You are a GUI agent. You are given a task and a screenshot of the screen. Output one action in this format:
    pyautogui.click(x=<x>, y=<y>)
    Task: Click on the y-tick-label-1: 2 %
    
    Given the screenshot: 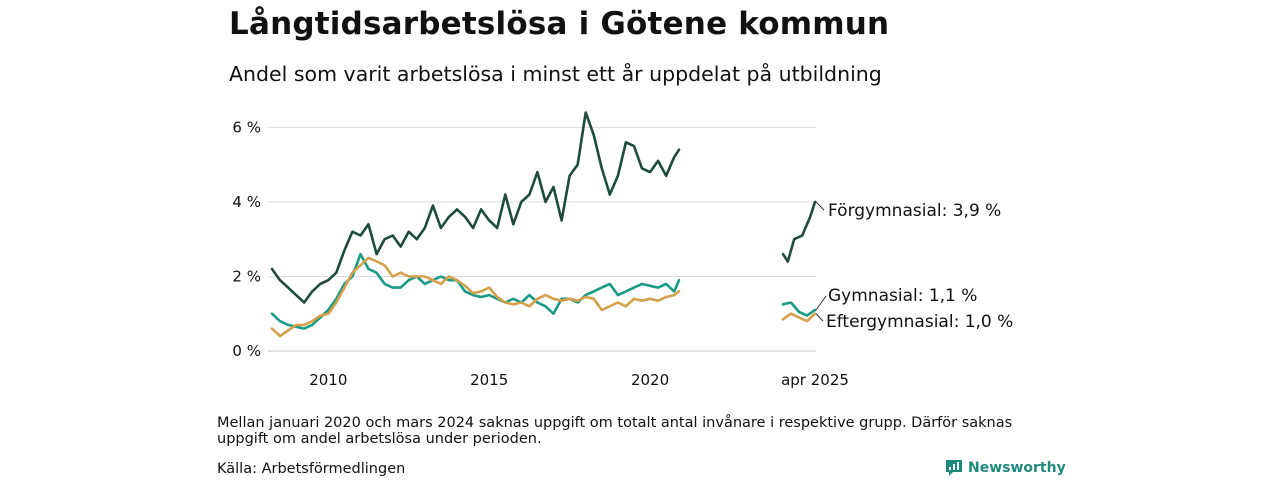 What is the action you would take?
    pyautogui.click(x=246, y=276)
    